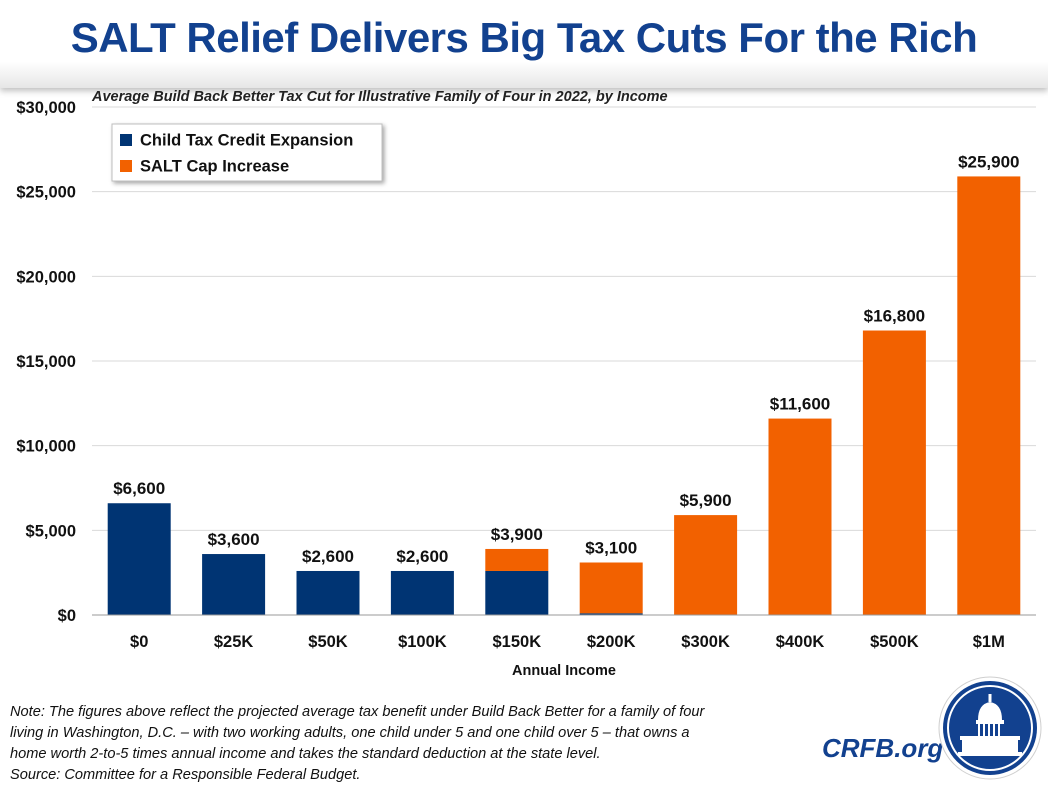  I want to click on x-tick-label: $0, so click(139, 642).